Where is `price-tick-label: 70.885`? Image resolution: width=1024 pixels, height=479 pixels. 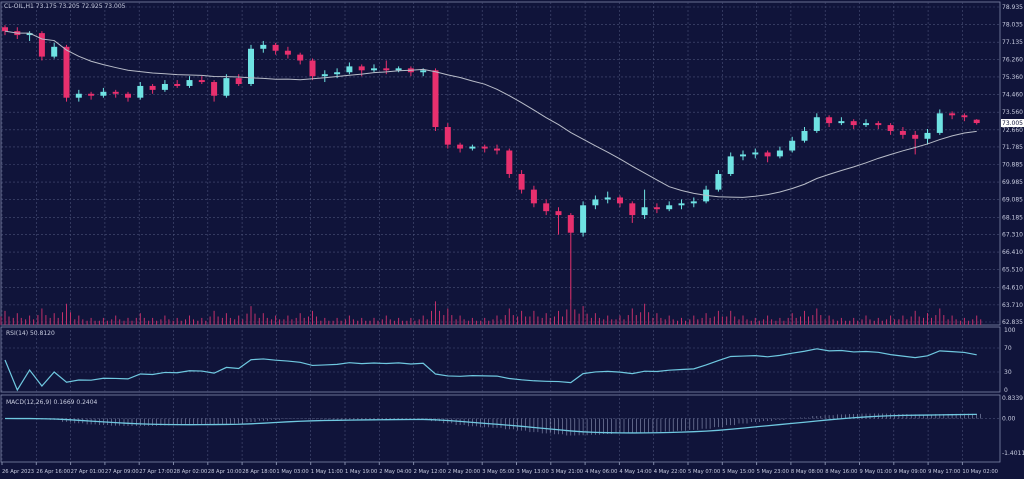
price-tick-label: 70.885 is located at coordinates (1012, 165).